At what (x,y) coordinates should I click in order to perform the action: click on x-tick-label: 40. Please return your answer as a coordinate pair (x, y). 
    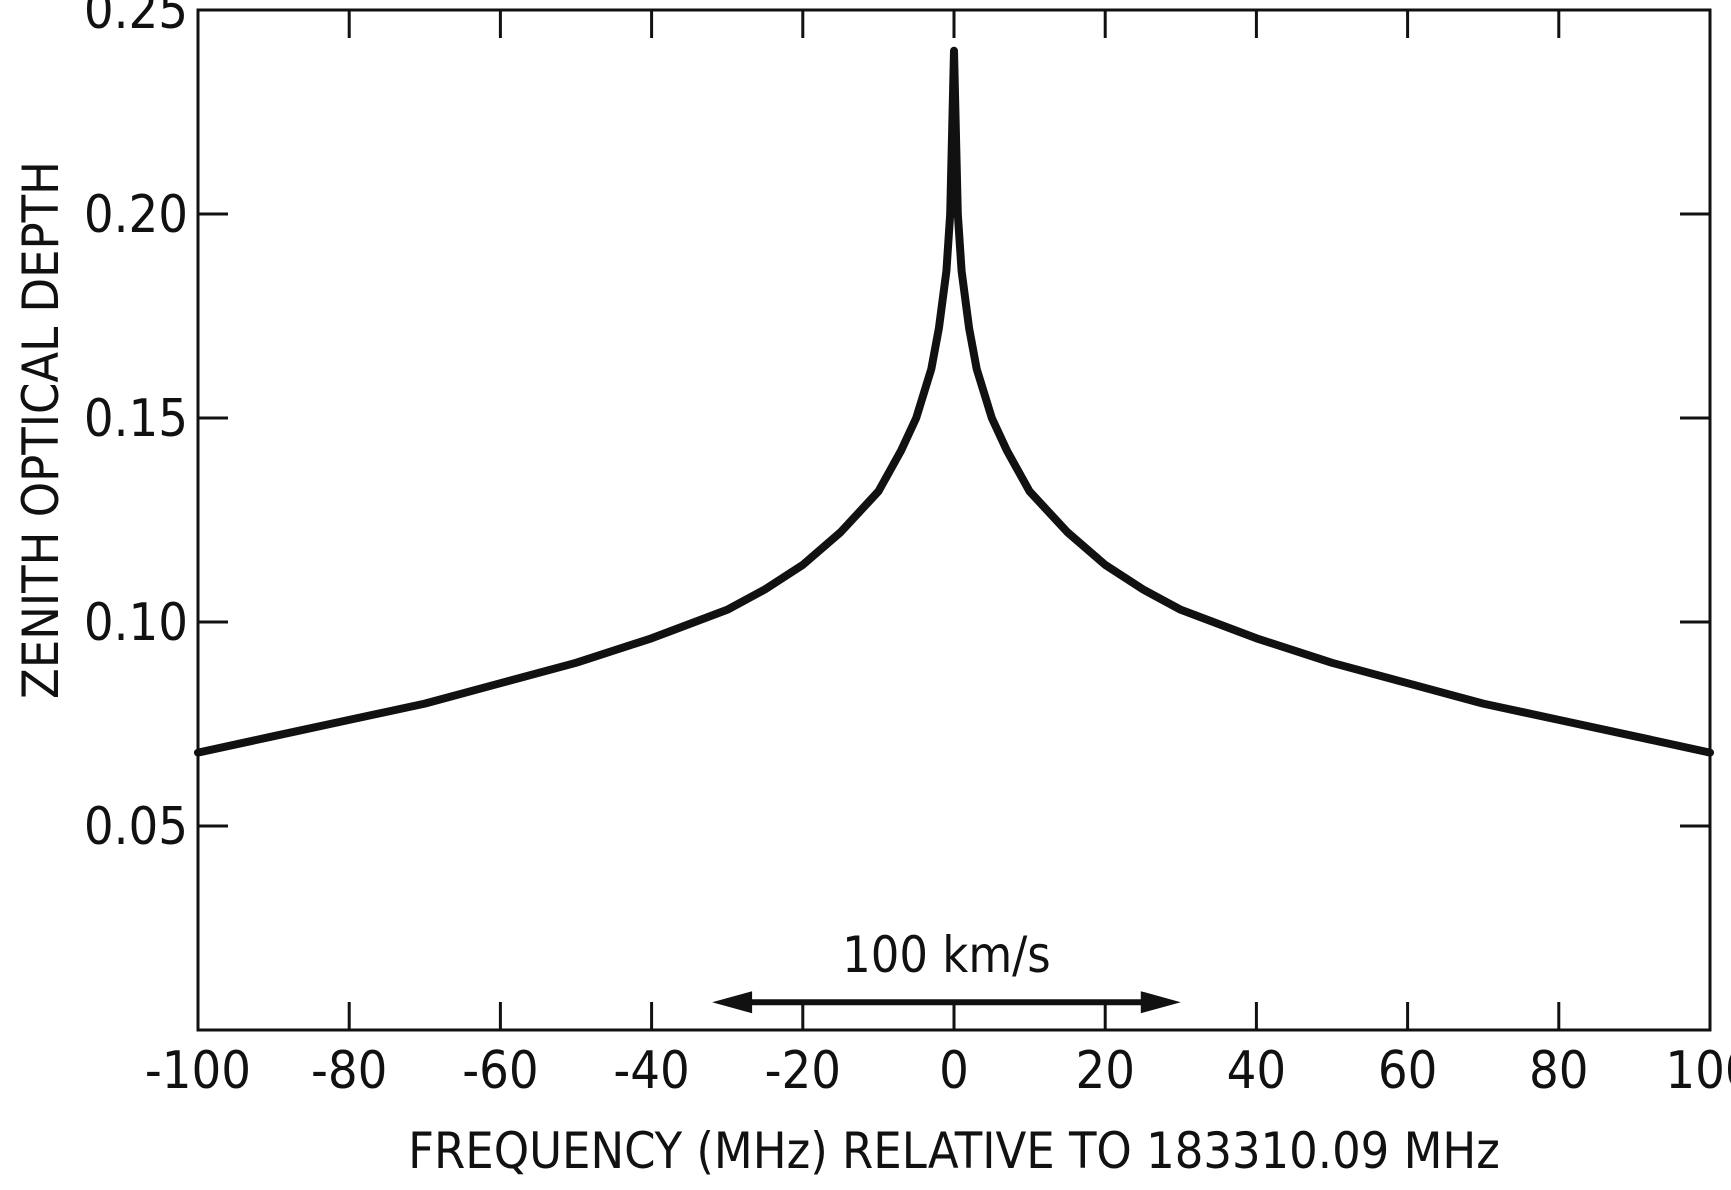
    Looking at the image, I should click on (1257, 1071).